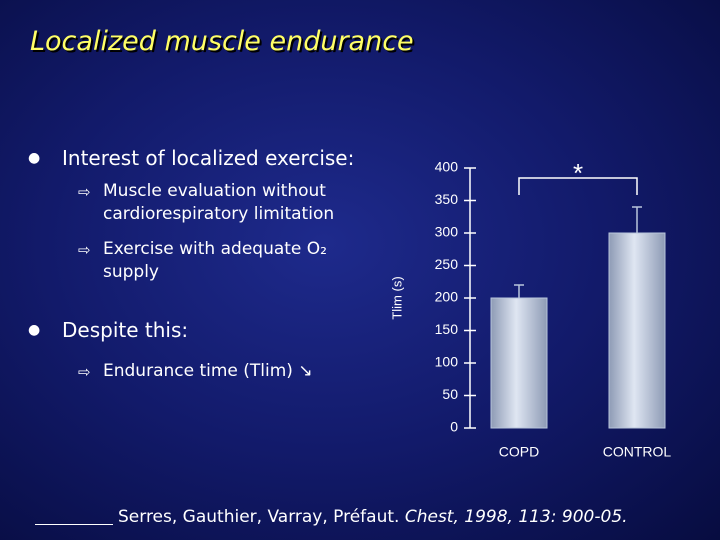  What do you see at coordinates (447, 232) in the screenshot?
I see `y-tick-label: 300` at bounding box center [447, 232].